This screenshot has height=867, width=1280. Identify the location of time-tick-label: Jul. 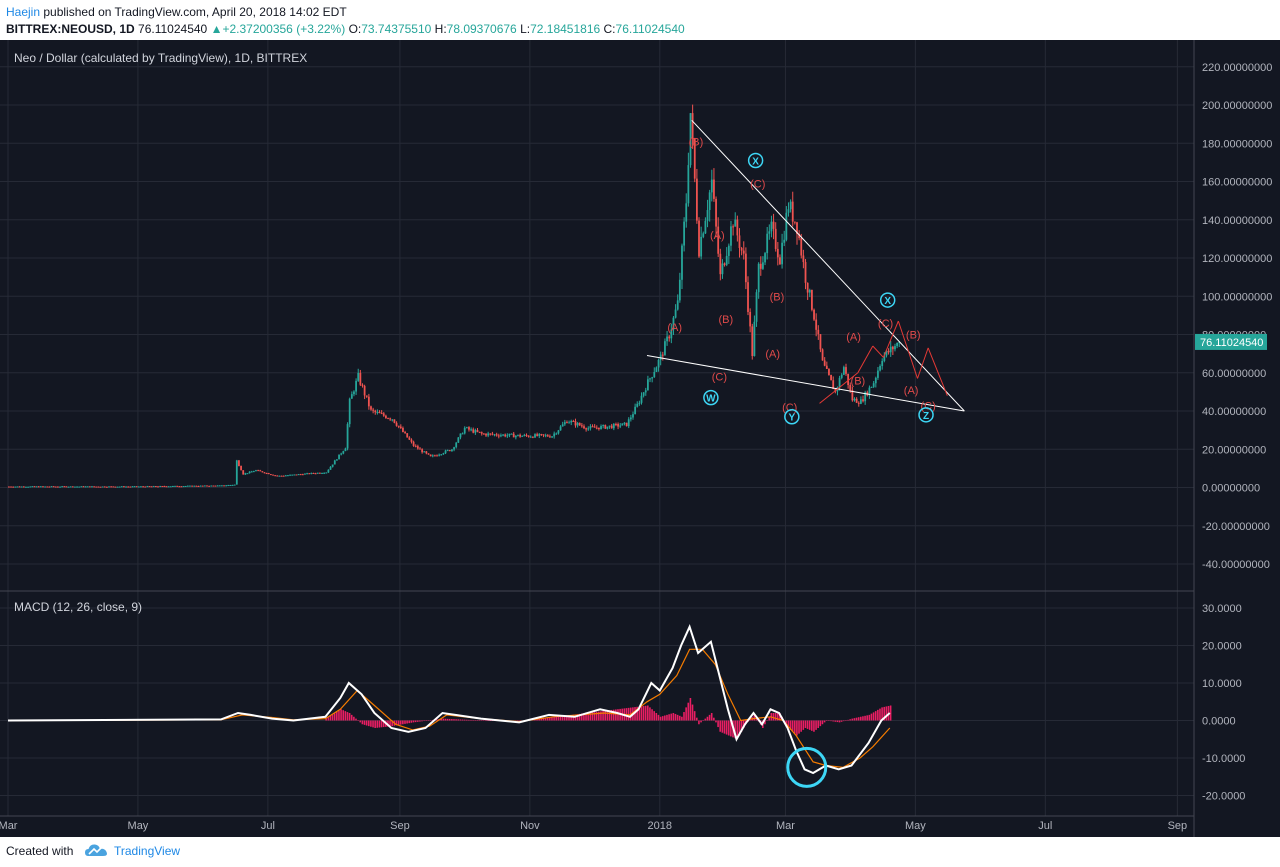
(1045, 826).